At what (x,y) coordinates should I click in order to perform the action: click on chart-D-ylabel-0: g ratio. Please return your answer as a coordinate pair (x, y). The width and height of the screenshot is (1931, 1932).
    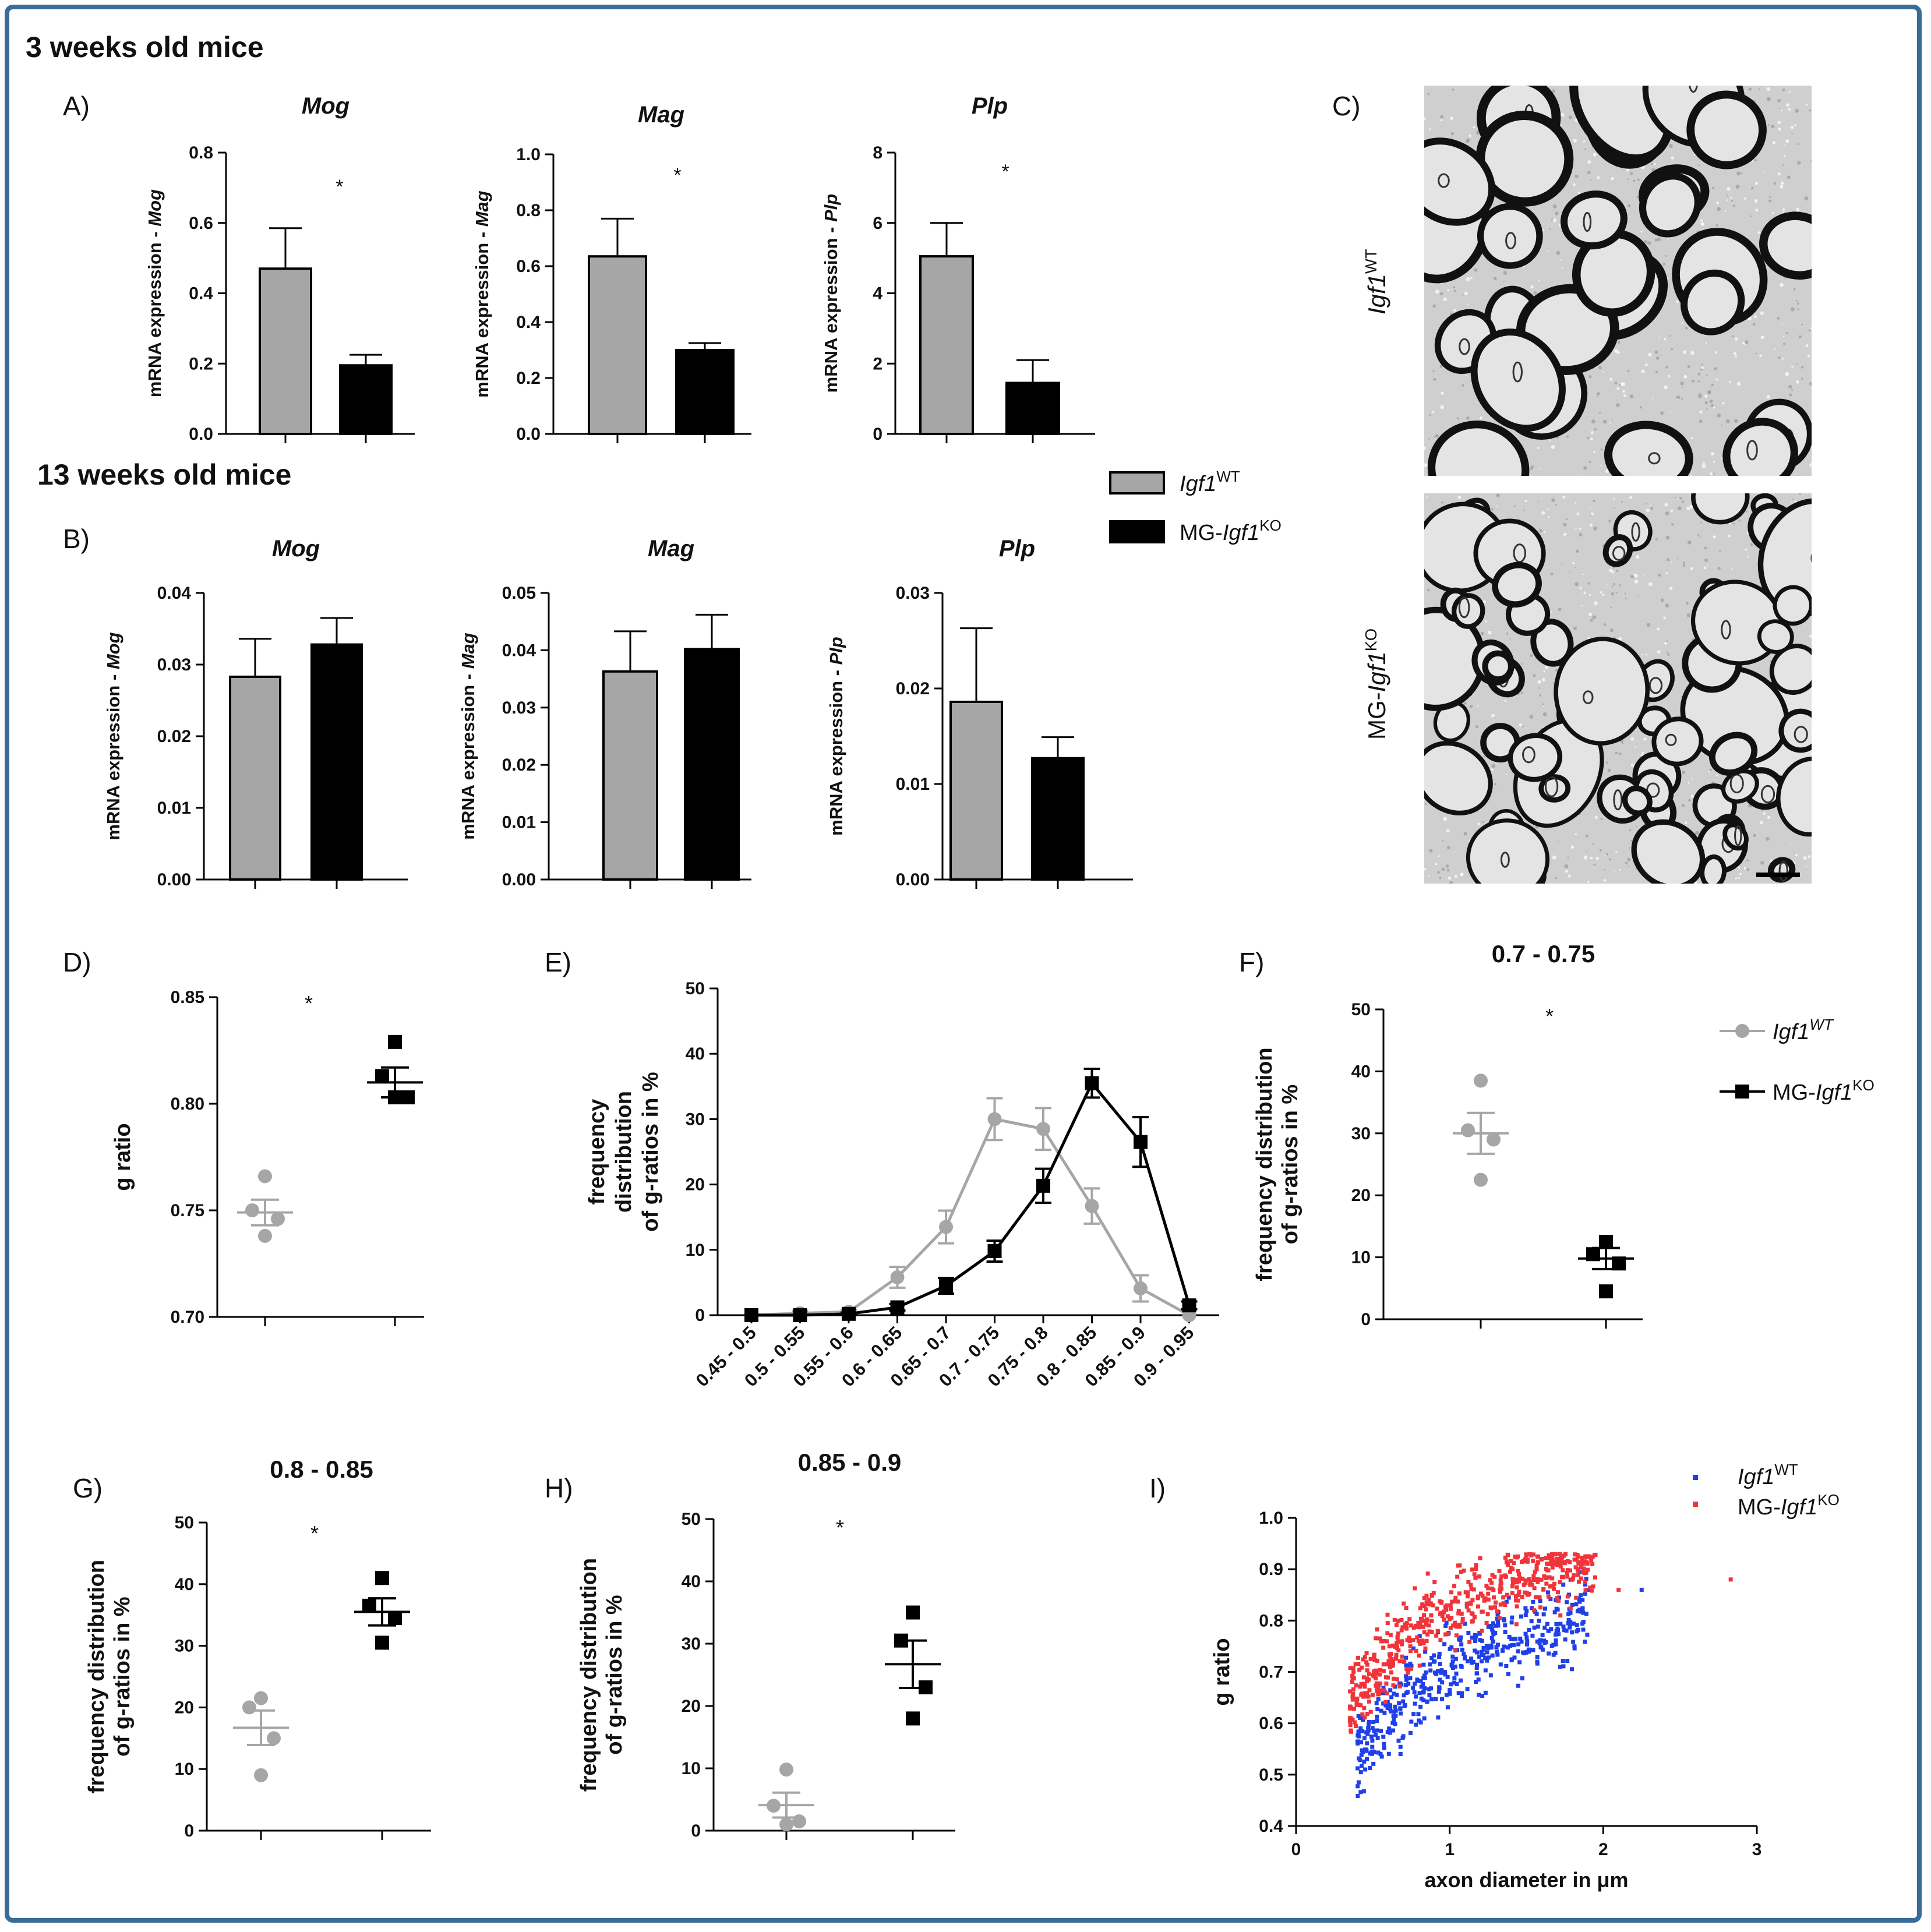
    Looking at the image, I should click on (123, 1157).